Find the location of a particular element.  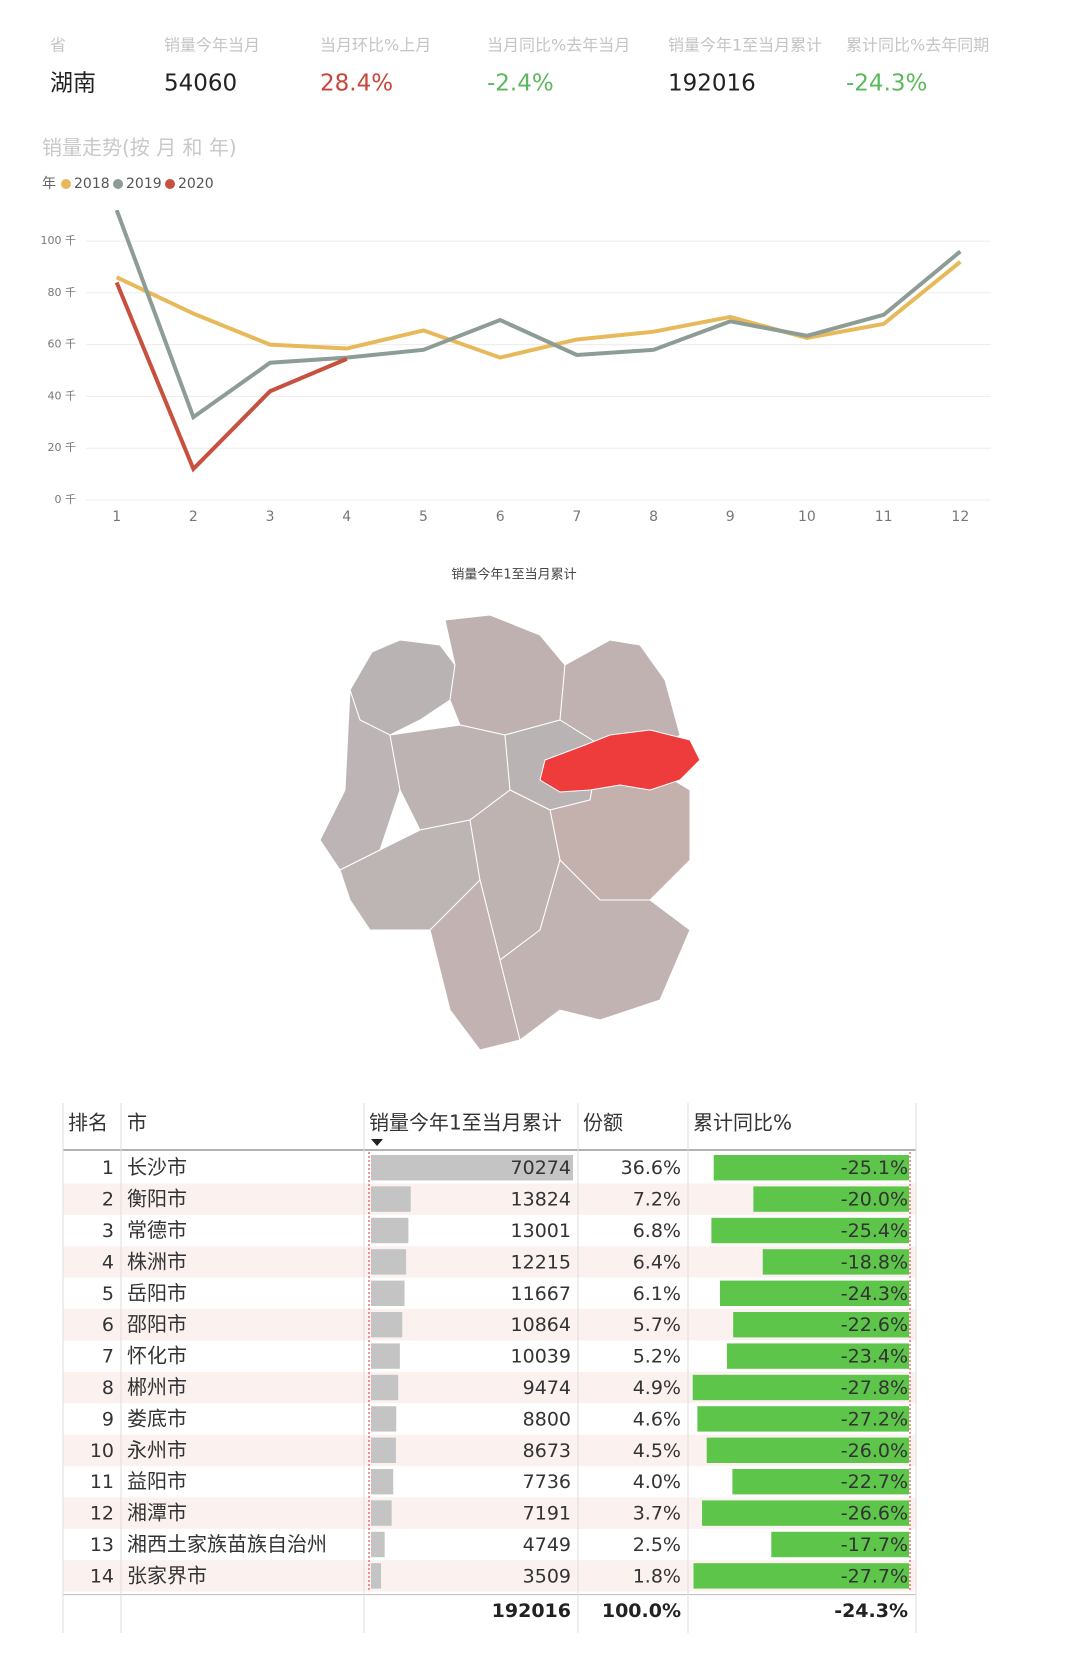

sales: 9474 is located at coordinates (547, 1388).